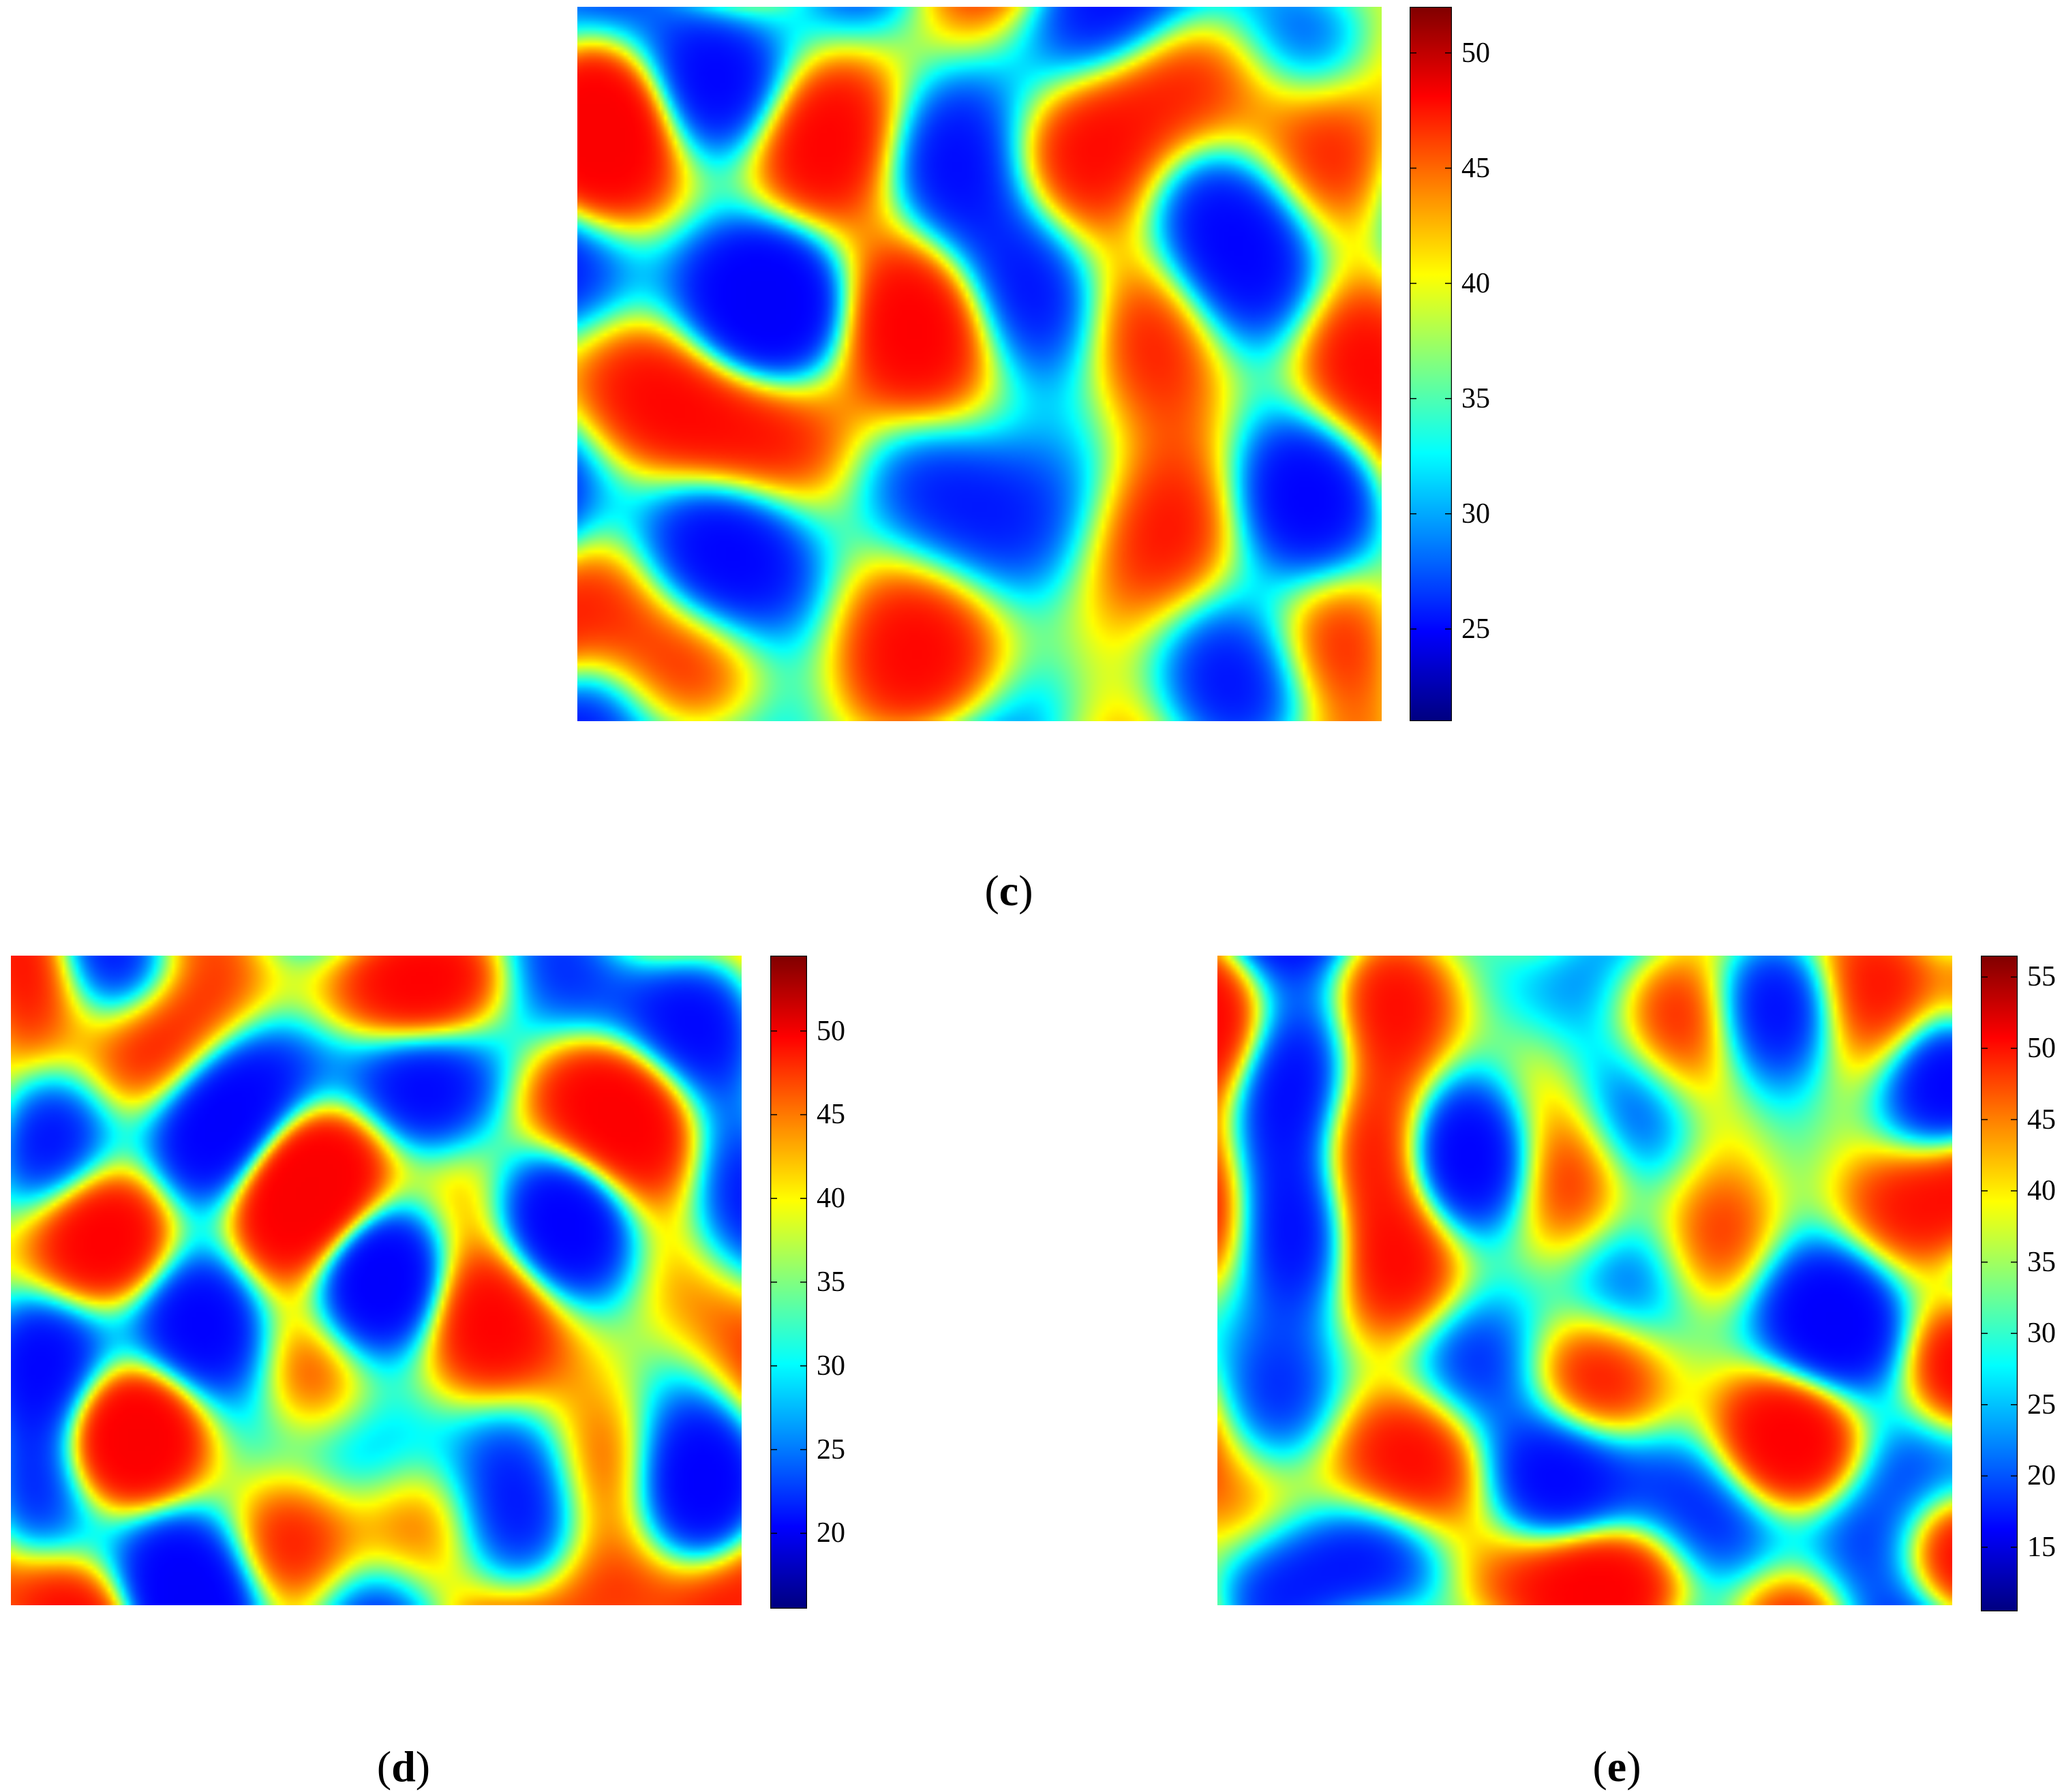 This screenshot has height=1792, width=2064. Describe the element at coordinates (1008, 890) in the screenshot. I see `panel-caption-c: (c)` at that location.